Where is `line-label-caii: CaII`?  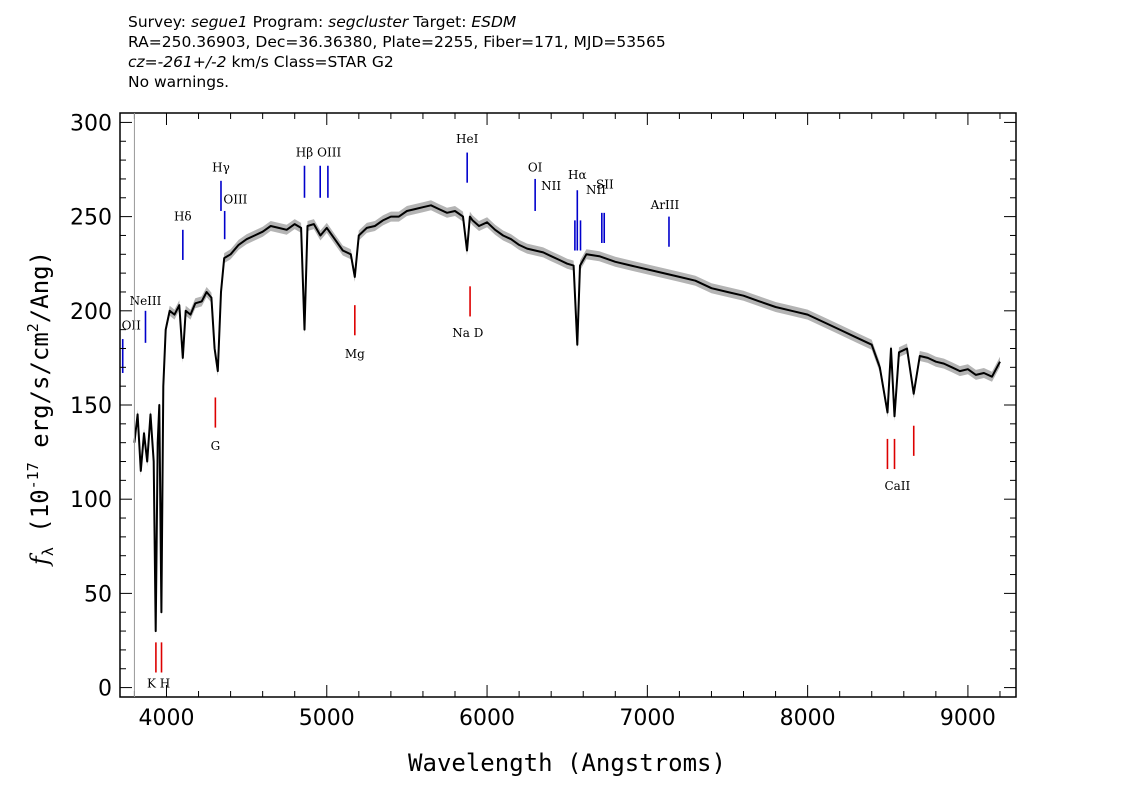
line-label-caii: CaII is located at coordinates (897, 486).